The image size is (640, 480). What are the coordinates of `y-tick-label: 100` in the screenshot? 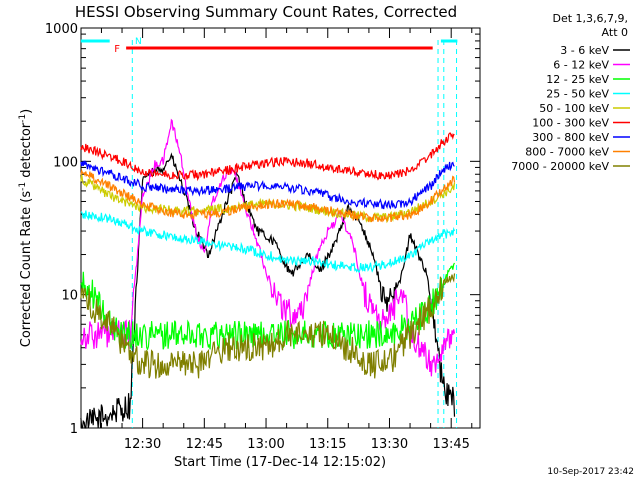 It's located at (65, 162).